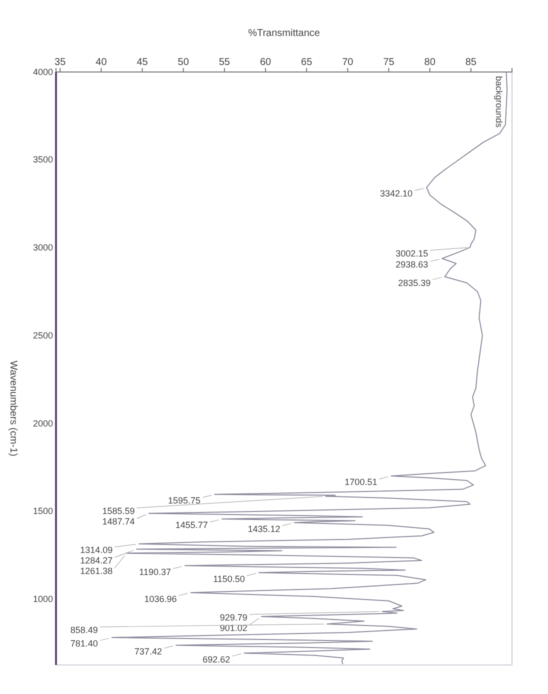 This screenshot has height=694, width=548. Describe the element at coordinates (42, 159) in the screenshot. I see `y-tick-label: 3500` at that location.